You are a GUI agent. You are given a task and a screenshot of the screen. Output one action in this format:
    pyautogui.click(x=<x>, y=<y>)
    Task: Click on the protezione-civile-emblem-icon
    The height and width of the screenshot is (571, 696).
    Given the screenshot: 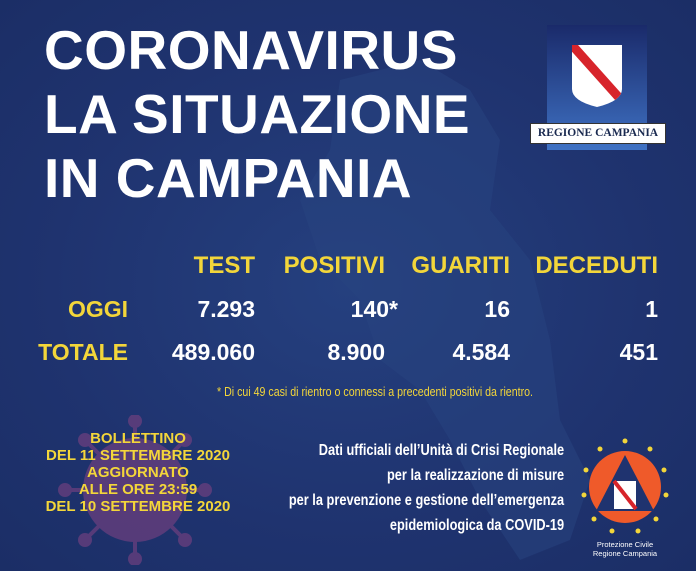 What is the action you would take?
    pyautogui.click(x=625, y=486)
    